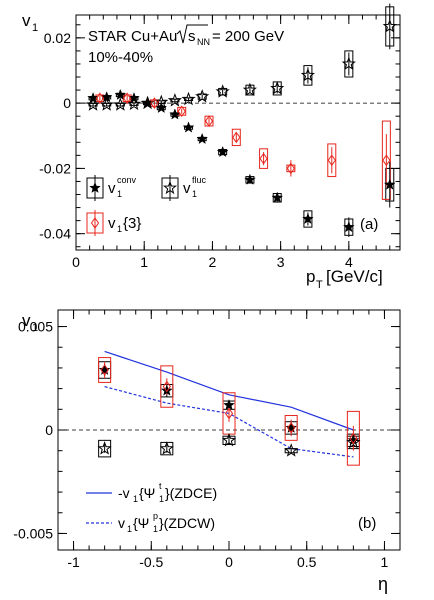  What do you see at coordinates (161, 499) in the screenshot?
I see `legend-zdce-mid-sub: 1` at bounding box center [161, 499].